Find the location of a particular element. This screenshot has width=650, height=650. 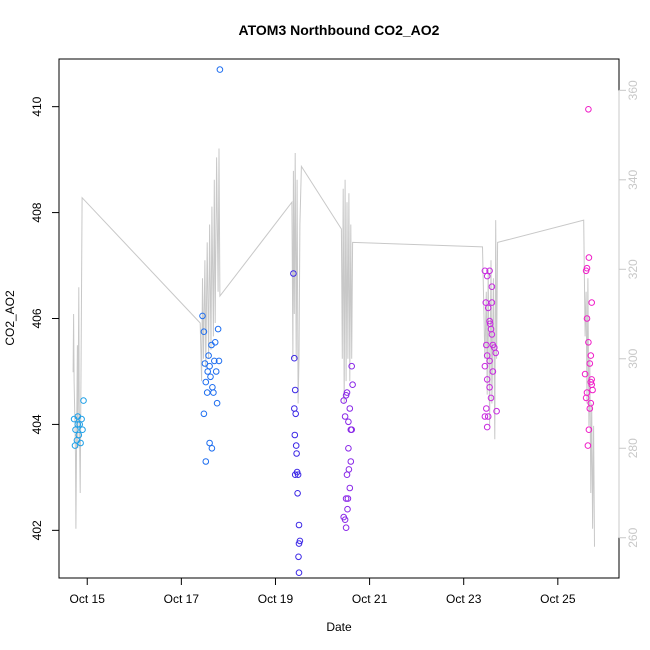

x-axis-label: Date is located at coordinates (339, 627).